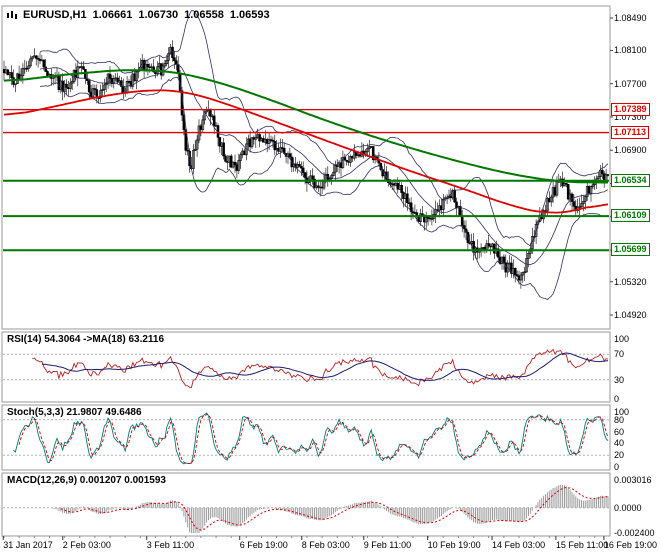  I want to click on header-open: 1.06661, so click(112, 15).